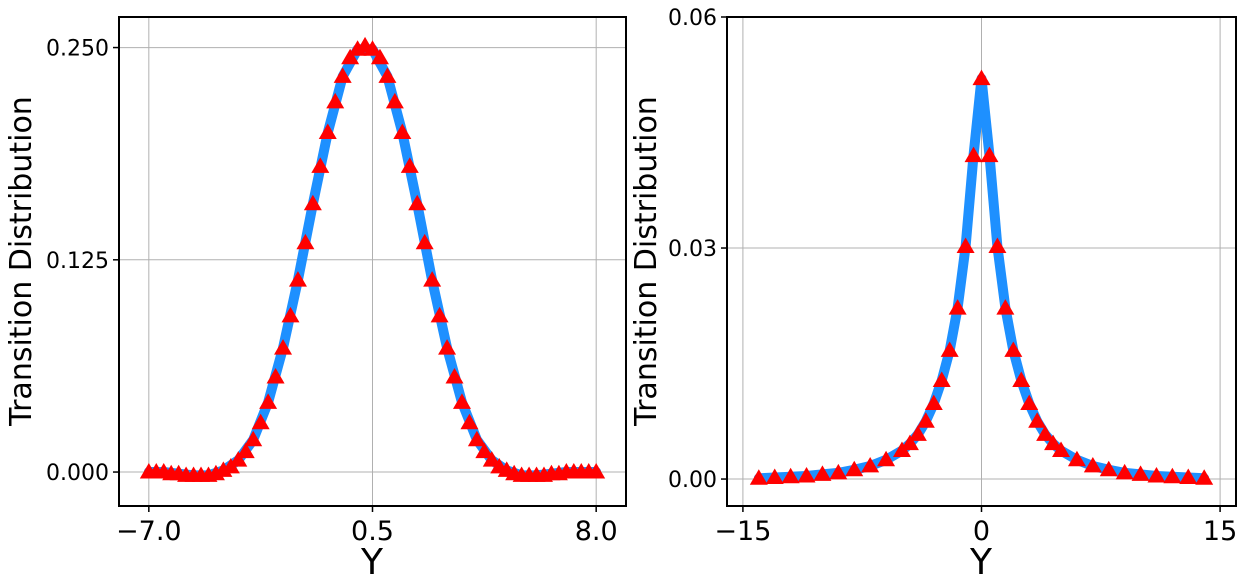 This screenshot has width=1246, height=587. What do you see at coordinates (372, 531) in the screenshot?
I see `left-x-tick-label: 0.5` at bounding box center [372, 531].